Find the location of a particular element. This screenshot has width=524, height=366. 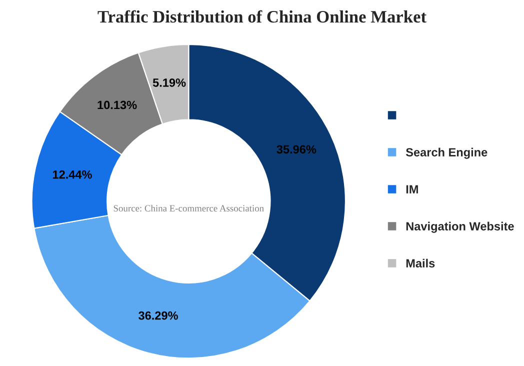

legend-label: Search Engine is located at coordinates (447, 153).